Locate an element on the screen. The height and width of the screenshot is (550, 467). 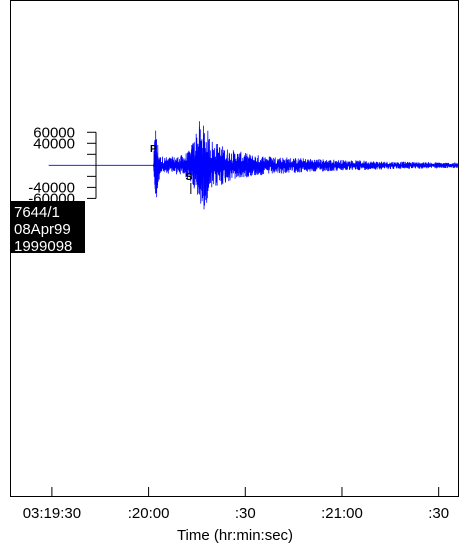
x-tick-label: 03:19:30 is located at coordinates (52, 513).